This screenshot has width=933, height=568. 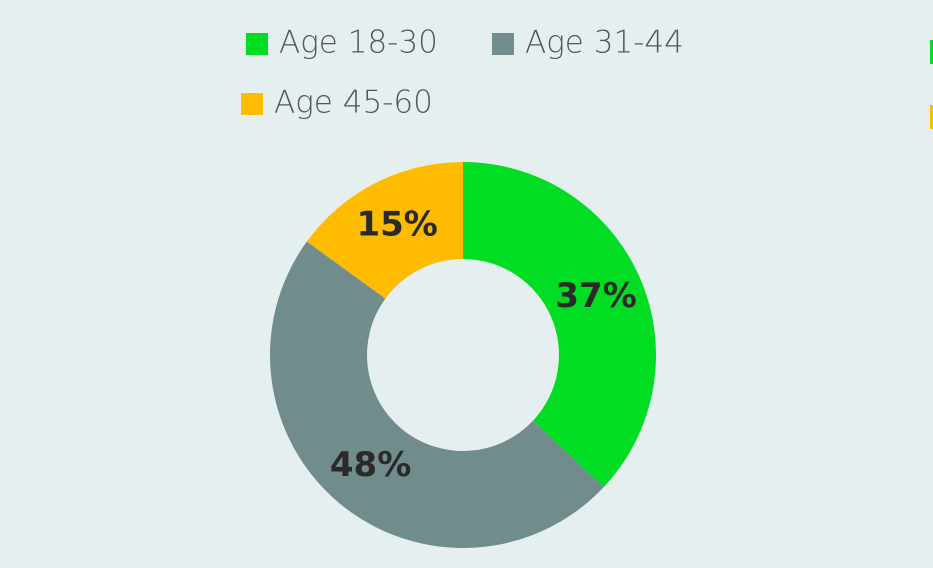 What do you see at coordinates (353, 103) in the screenshot?
I see `legend-label: Age 45-60` at bounding box center [353, 103].